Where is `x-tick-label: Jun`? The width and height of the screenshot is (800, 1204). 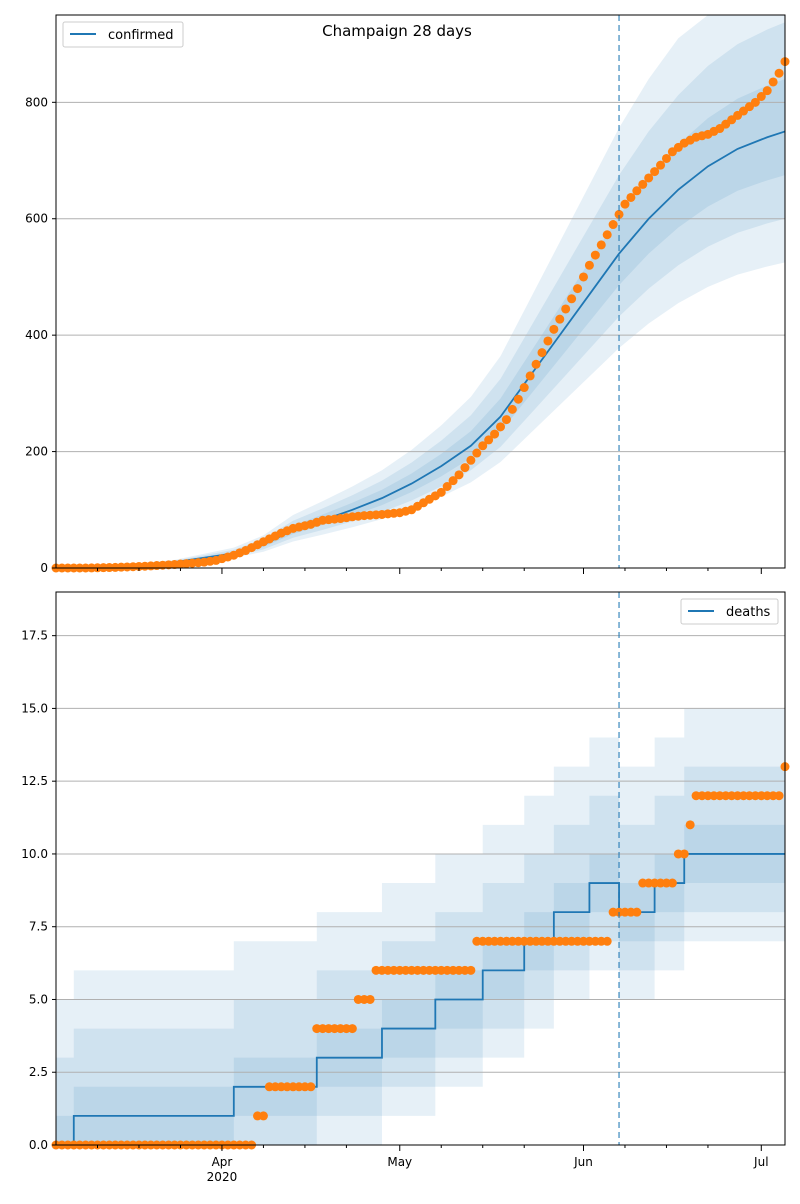 x-tick-label: Jun is located at coordinates (583, 1162).